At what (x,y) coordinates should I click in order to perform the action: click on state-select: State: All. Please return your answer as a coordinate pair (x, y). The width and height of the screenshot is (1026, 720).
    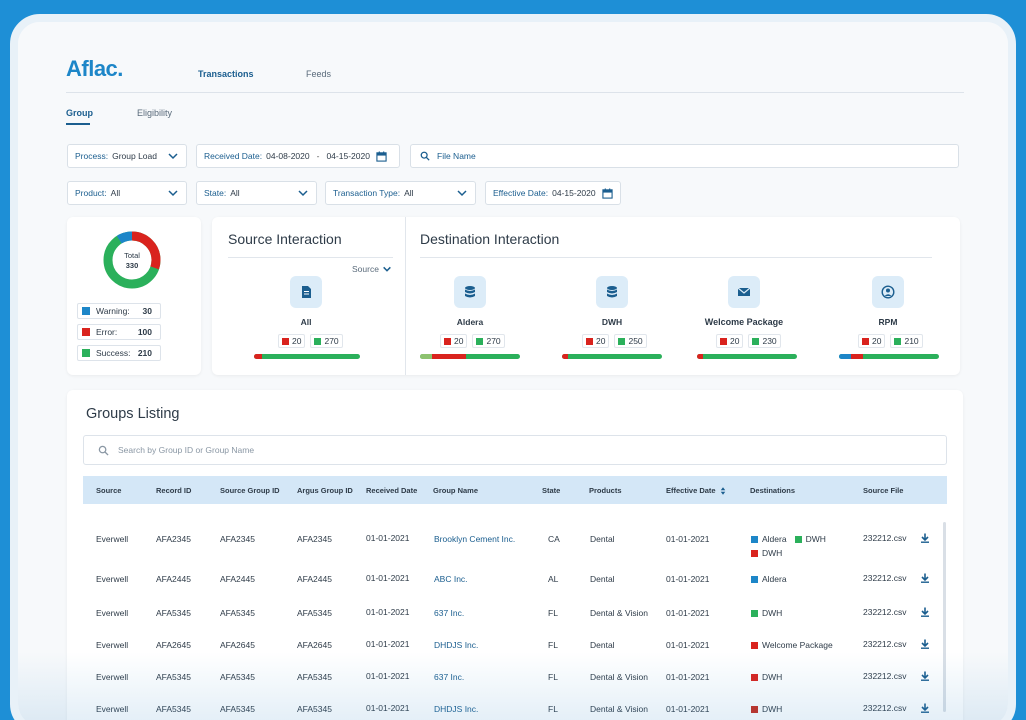
    Looking at the image, I should click on (256, 193).